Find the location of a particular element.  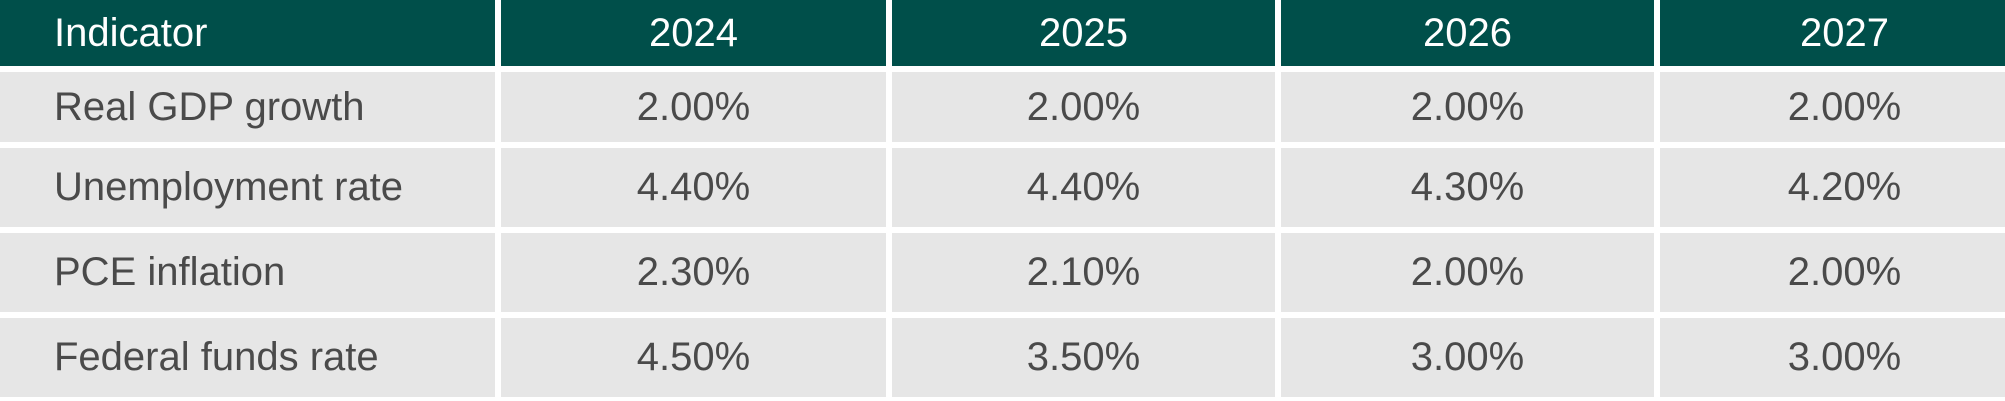

table-cell: 3.50% is located at coordinates (1083, 357).